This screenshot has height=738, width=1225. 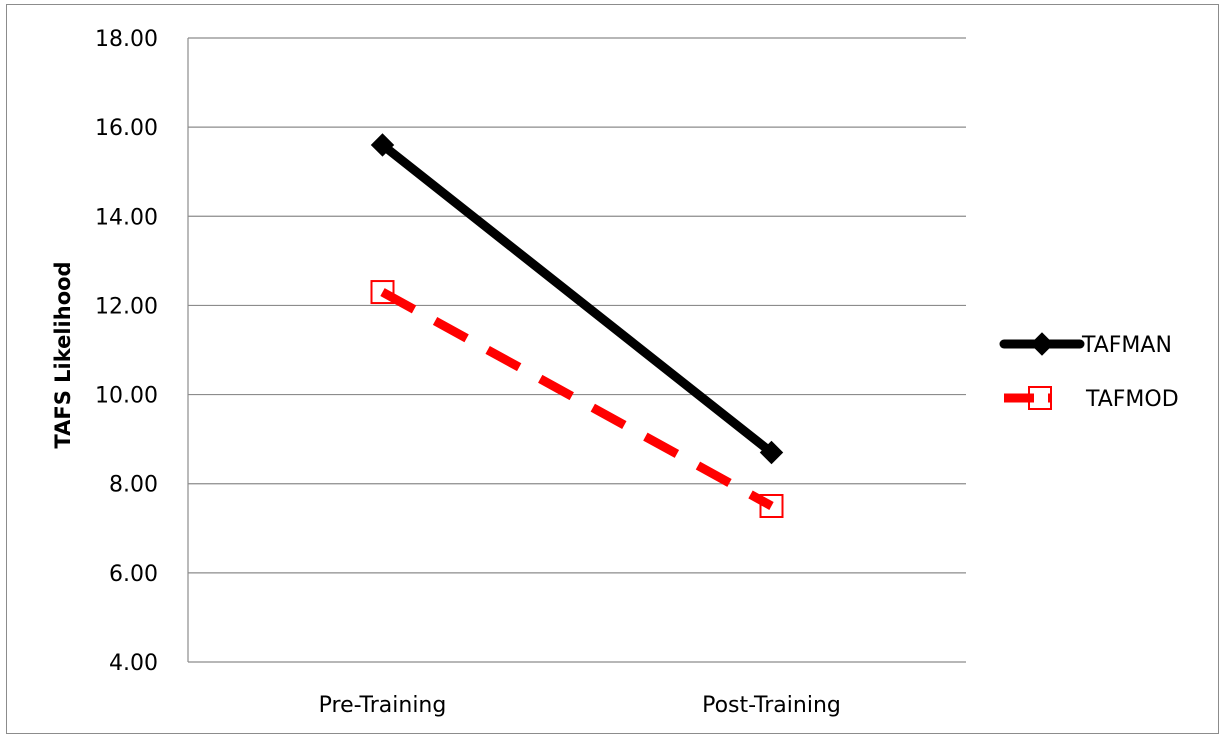 I want to click on y-tick-label: 16.00, so click(x=126, y=128).